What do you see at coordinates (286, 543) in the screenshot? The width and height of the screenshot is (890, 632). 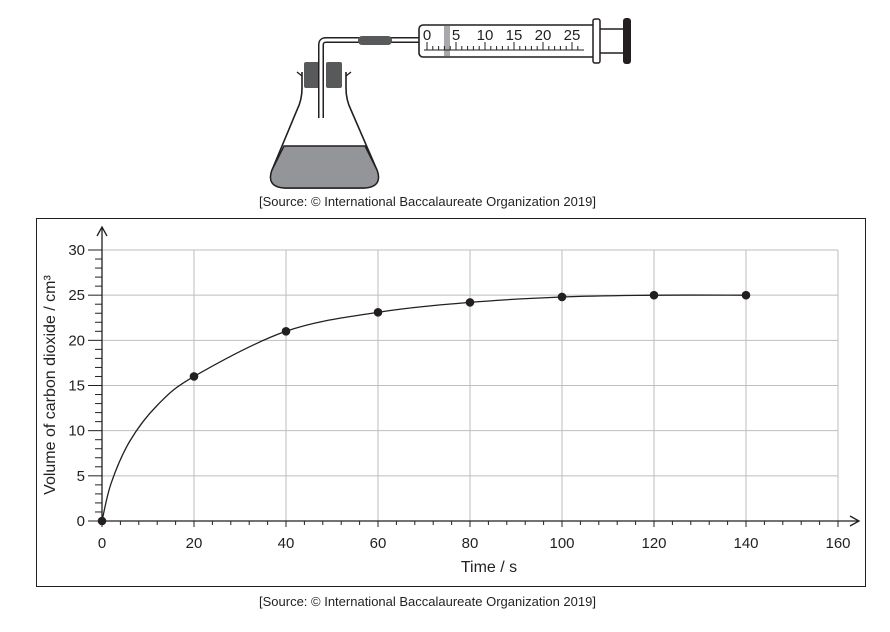 I see `svg-text: 40` at bounding box center [286, 543].